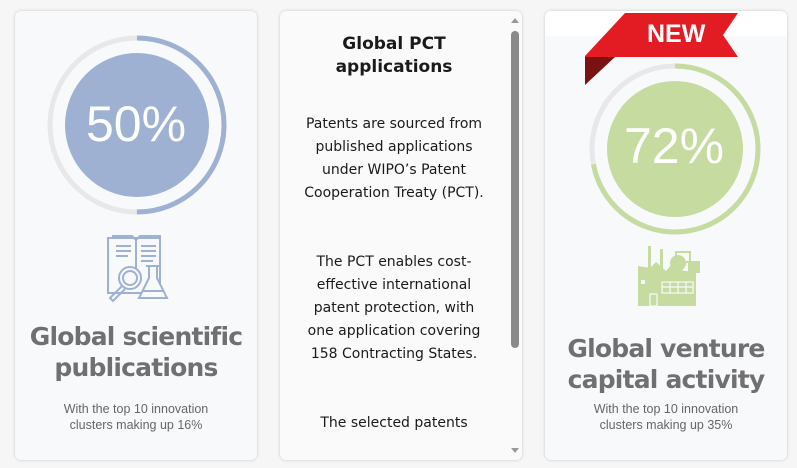 This screenshot has width=797, height=468. What do you see at coordinates (666, 348) in the screenshot?
I see `card-title-line1: Global venture` at bounding box center [666, 348].